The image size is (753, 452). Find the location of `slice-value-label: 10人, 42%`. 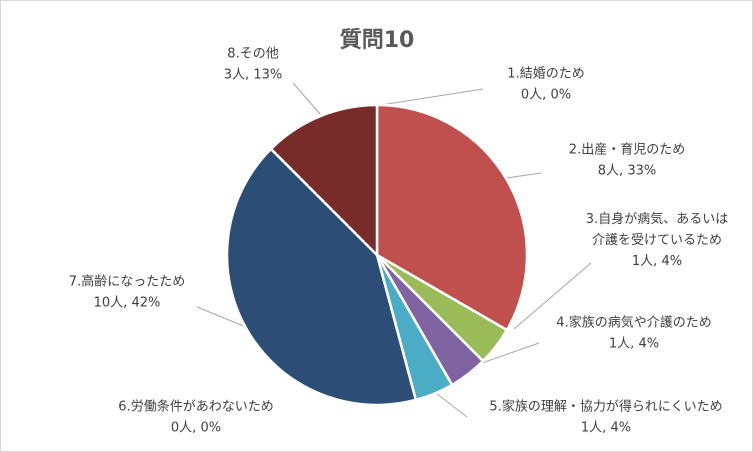

slice-value-label: 10人, 42% is located at coordinates (127, 303).